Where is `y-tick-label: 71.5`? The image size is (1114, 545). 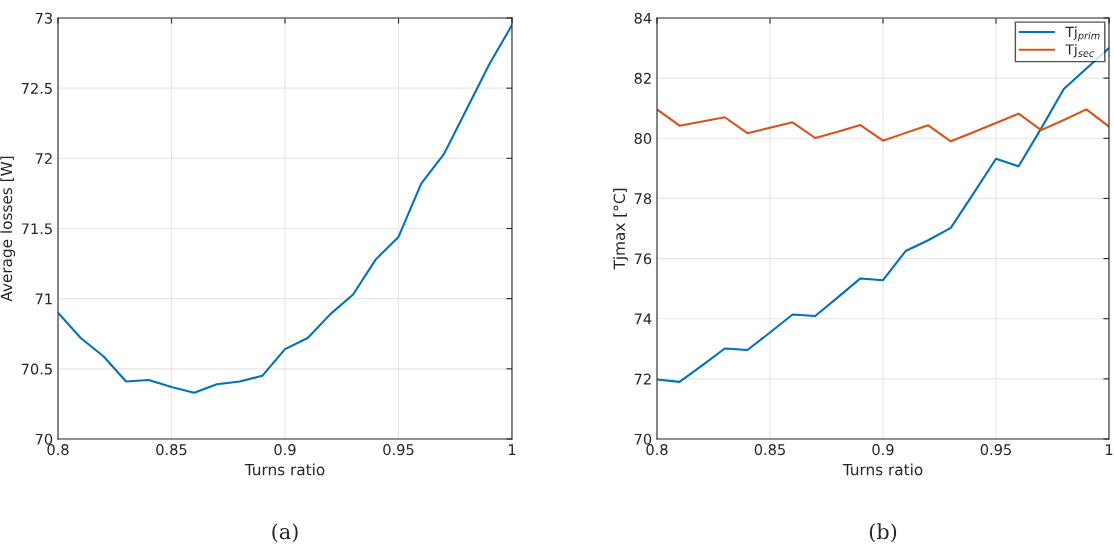 y-tick-label: 71.5 is located at coordinates (36, 229).